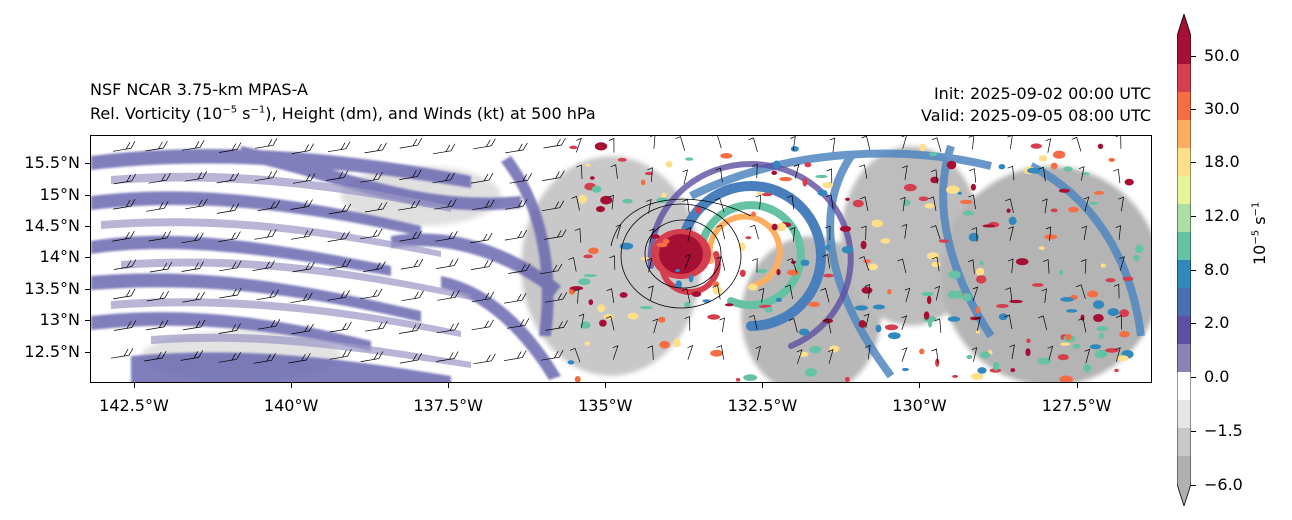 The width and height of the screenshot is (1292, 520). Describe the element at coordinates (52, 163) in the screenshot. I see `lat-tick-label: 15.5°N` at that location.